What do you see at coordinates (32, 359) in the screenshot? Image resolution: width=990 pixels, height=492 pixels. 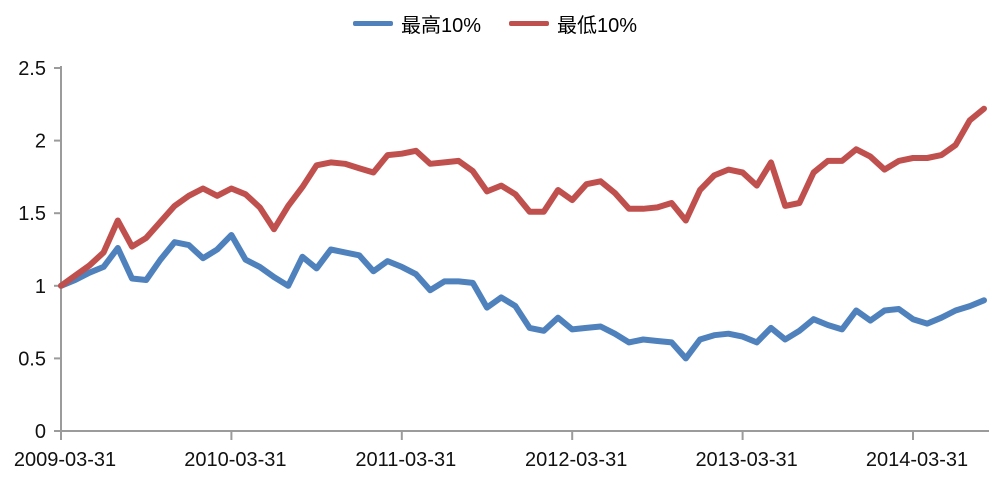 I see `y-tick-label: 0.5` at bounding box center [32, 359].